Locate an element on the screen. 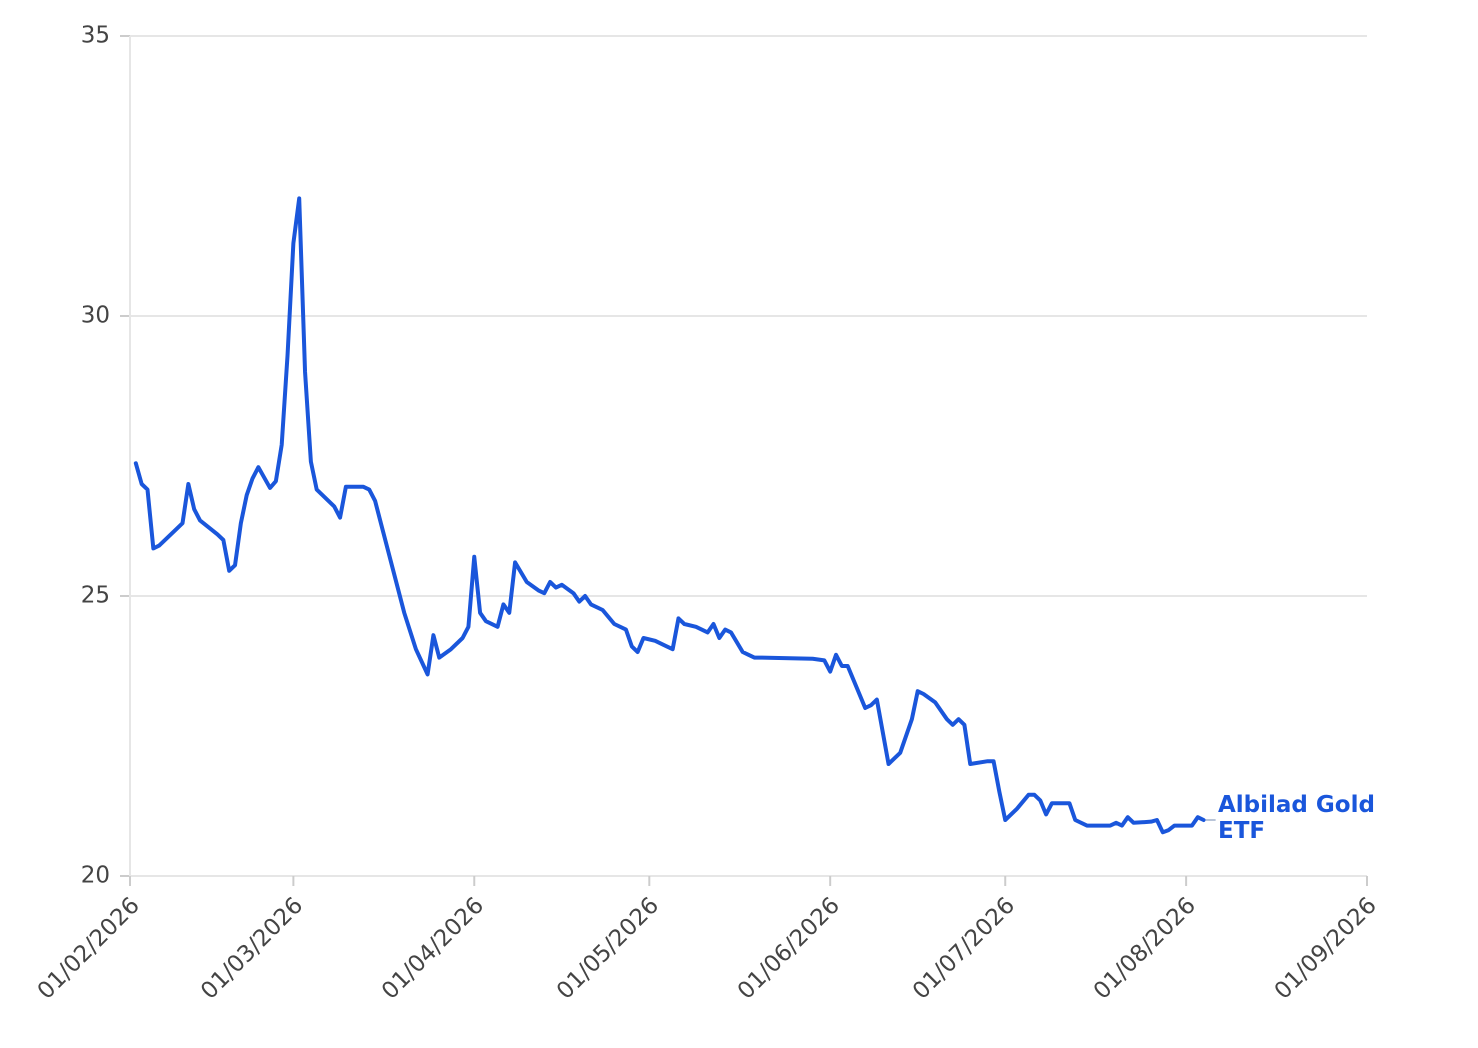 This screenshot has height=1048, width=1478. x-tick-label: 01/05/2026 is located at coordinates (608, 948).